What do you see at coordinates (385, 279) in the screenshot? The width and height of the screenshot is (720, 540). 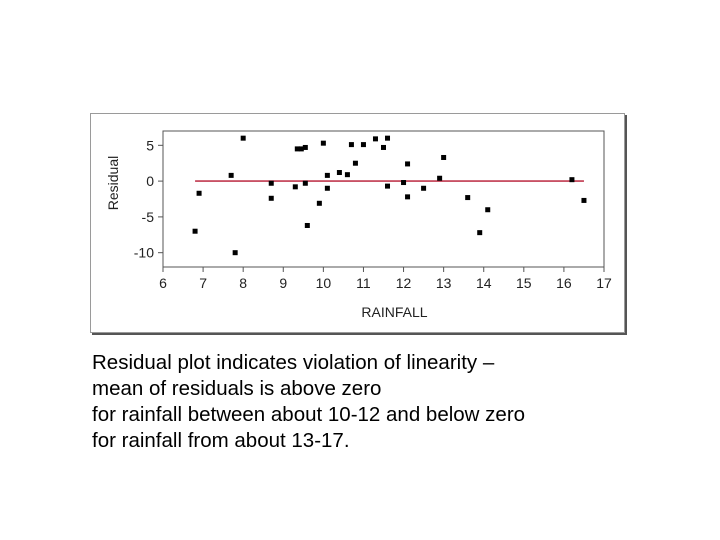 I see `x-axis: 6 7 8 9 10 11 12 13 14 15 16 17` at bounding box center [385, 279].